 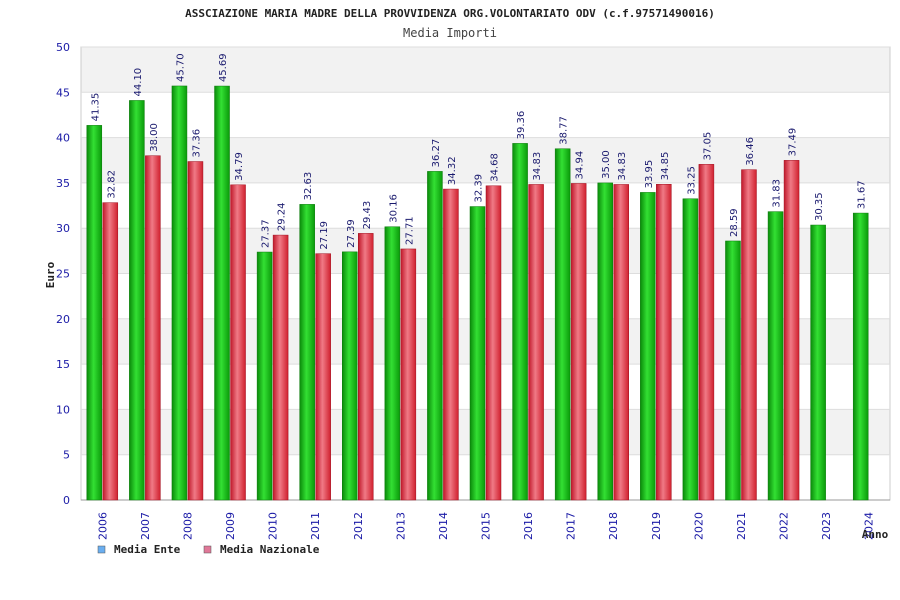 What do you see at coordinates (66, 455) in the screenshot?
I see `y-tick-label: 5` at bounding box center [66, 455].